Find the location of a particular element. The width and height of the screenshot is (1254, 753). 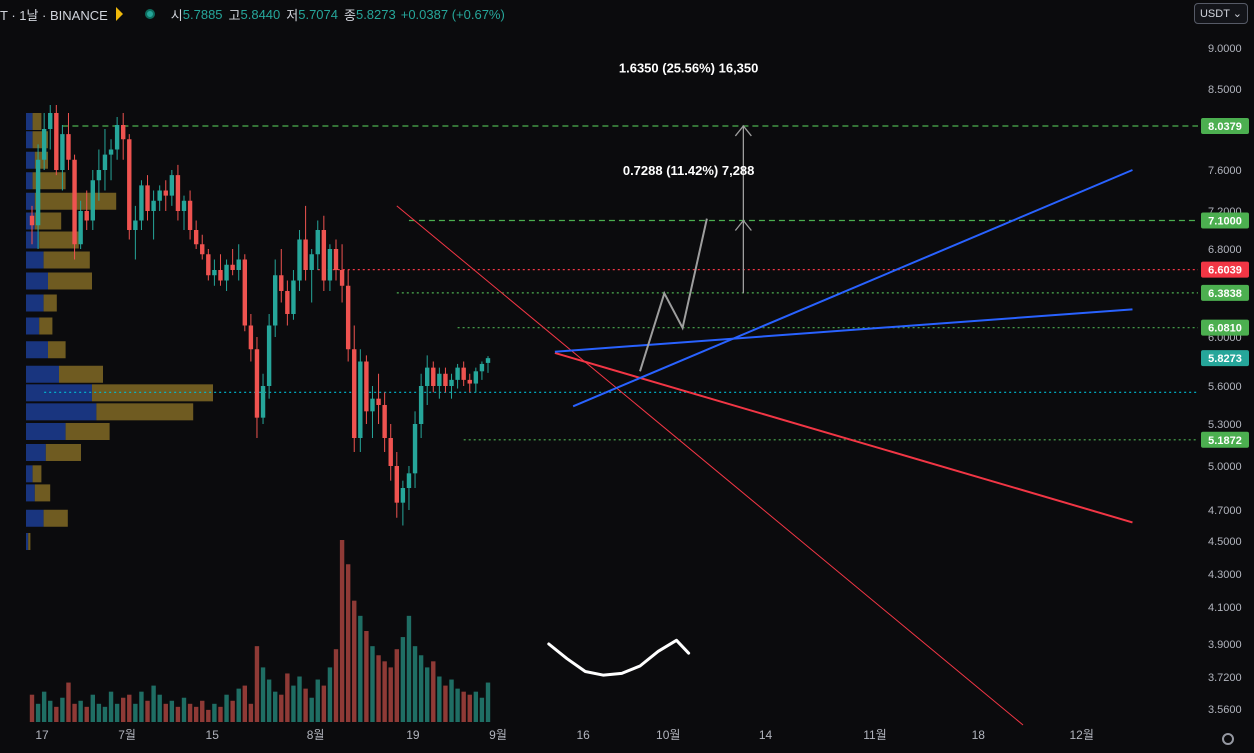

y-tick-label: 6.8000 is located at coordinates (1225, 250).